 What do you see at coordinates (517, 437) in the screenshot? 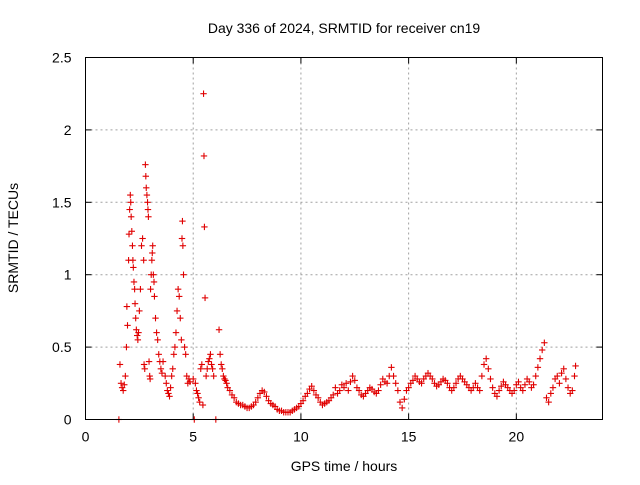
I see `x-tick-label: 20` at bounding box center [517, 437].